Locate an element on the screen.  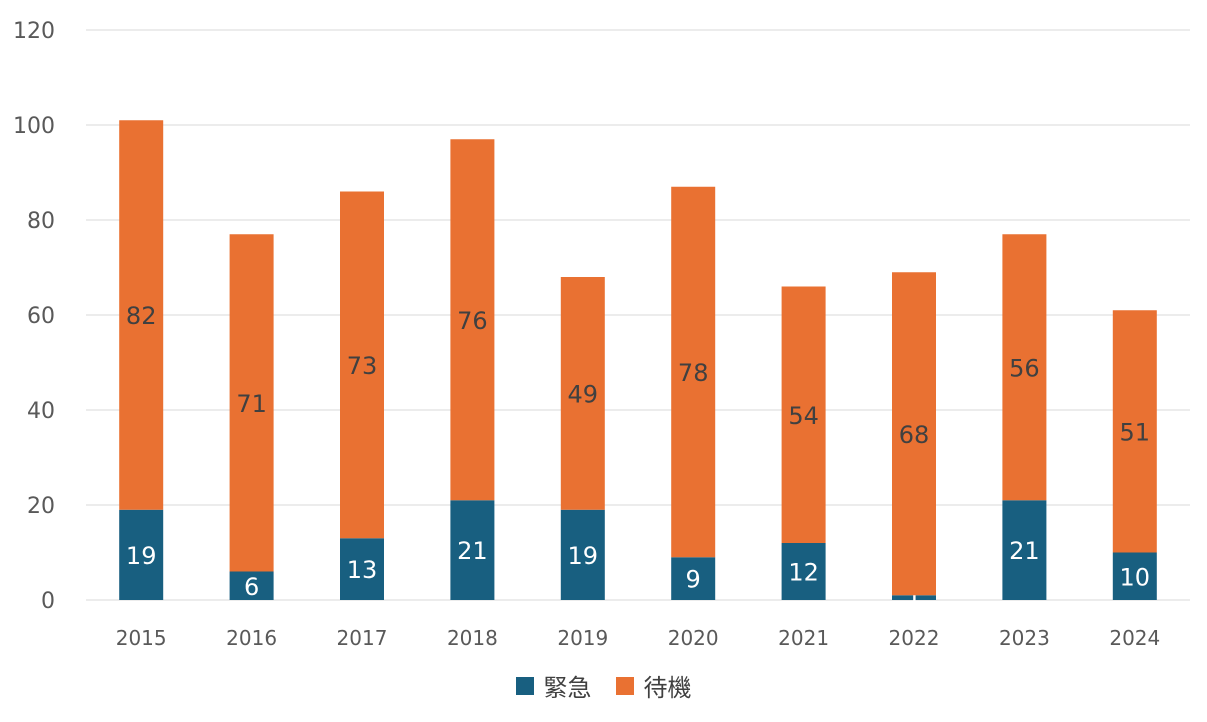
data-label-standby: 78 is located at coordinates (693, 373).